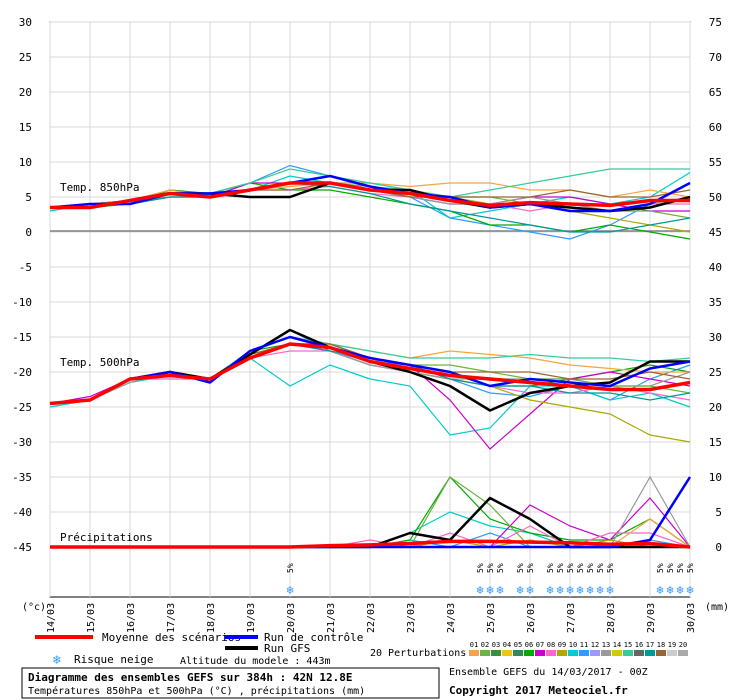  What do you see at coordinates (715, 302) in the screenshot?
I see `right-tick-label: 35` at bounding box center [715, 302].